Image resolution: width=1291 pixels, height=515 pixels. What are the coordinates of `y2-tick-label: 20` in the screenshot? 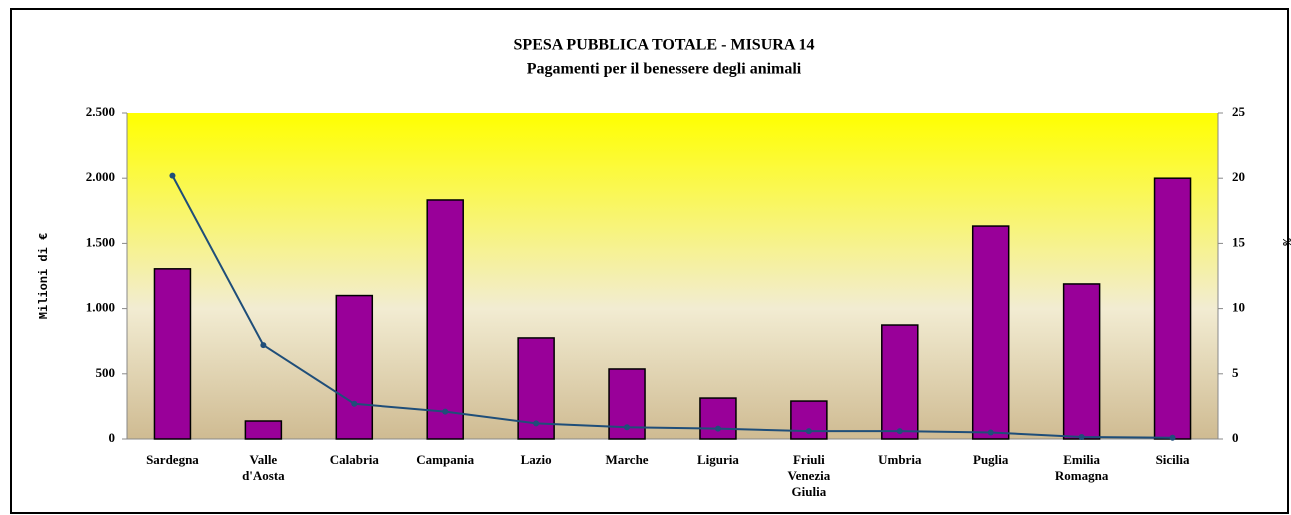 It's located at (1238, 176).